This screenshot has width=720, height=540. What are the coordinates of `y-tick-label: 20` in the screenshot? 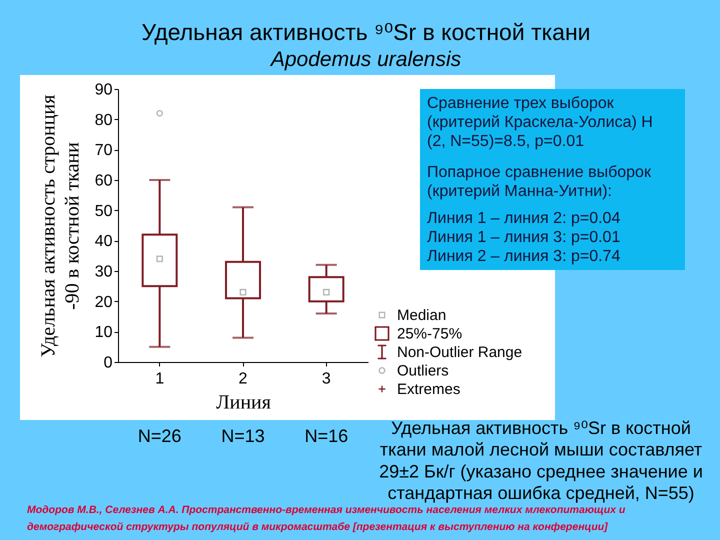 It's located at (103, 302).